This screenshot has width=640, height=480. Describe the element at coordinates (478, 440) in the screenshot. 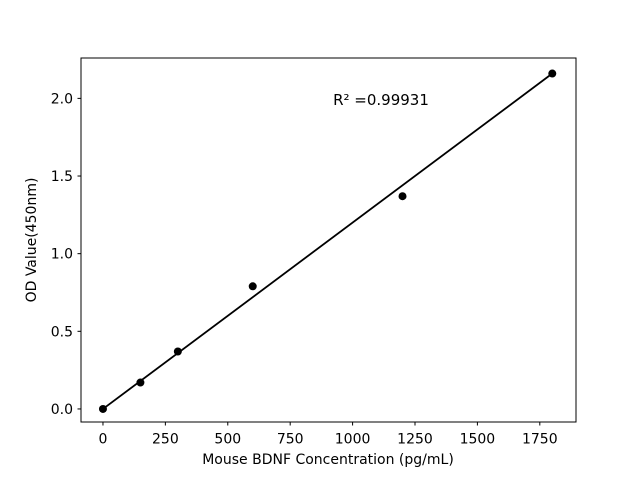

I see `x-tick-label: 1500` at that location.